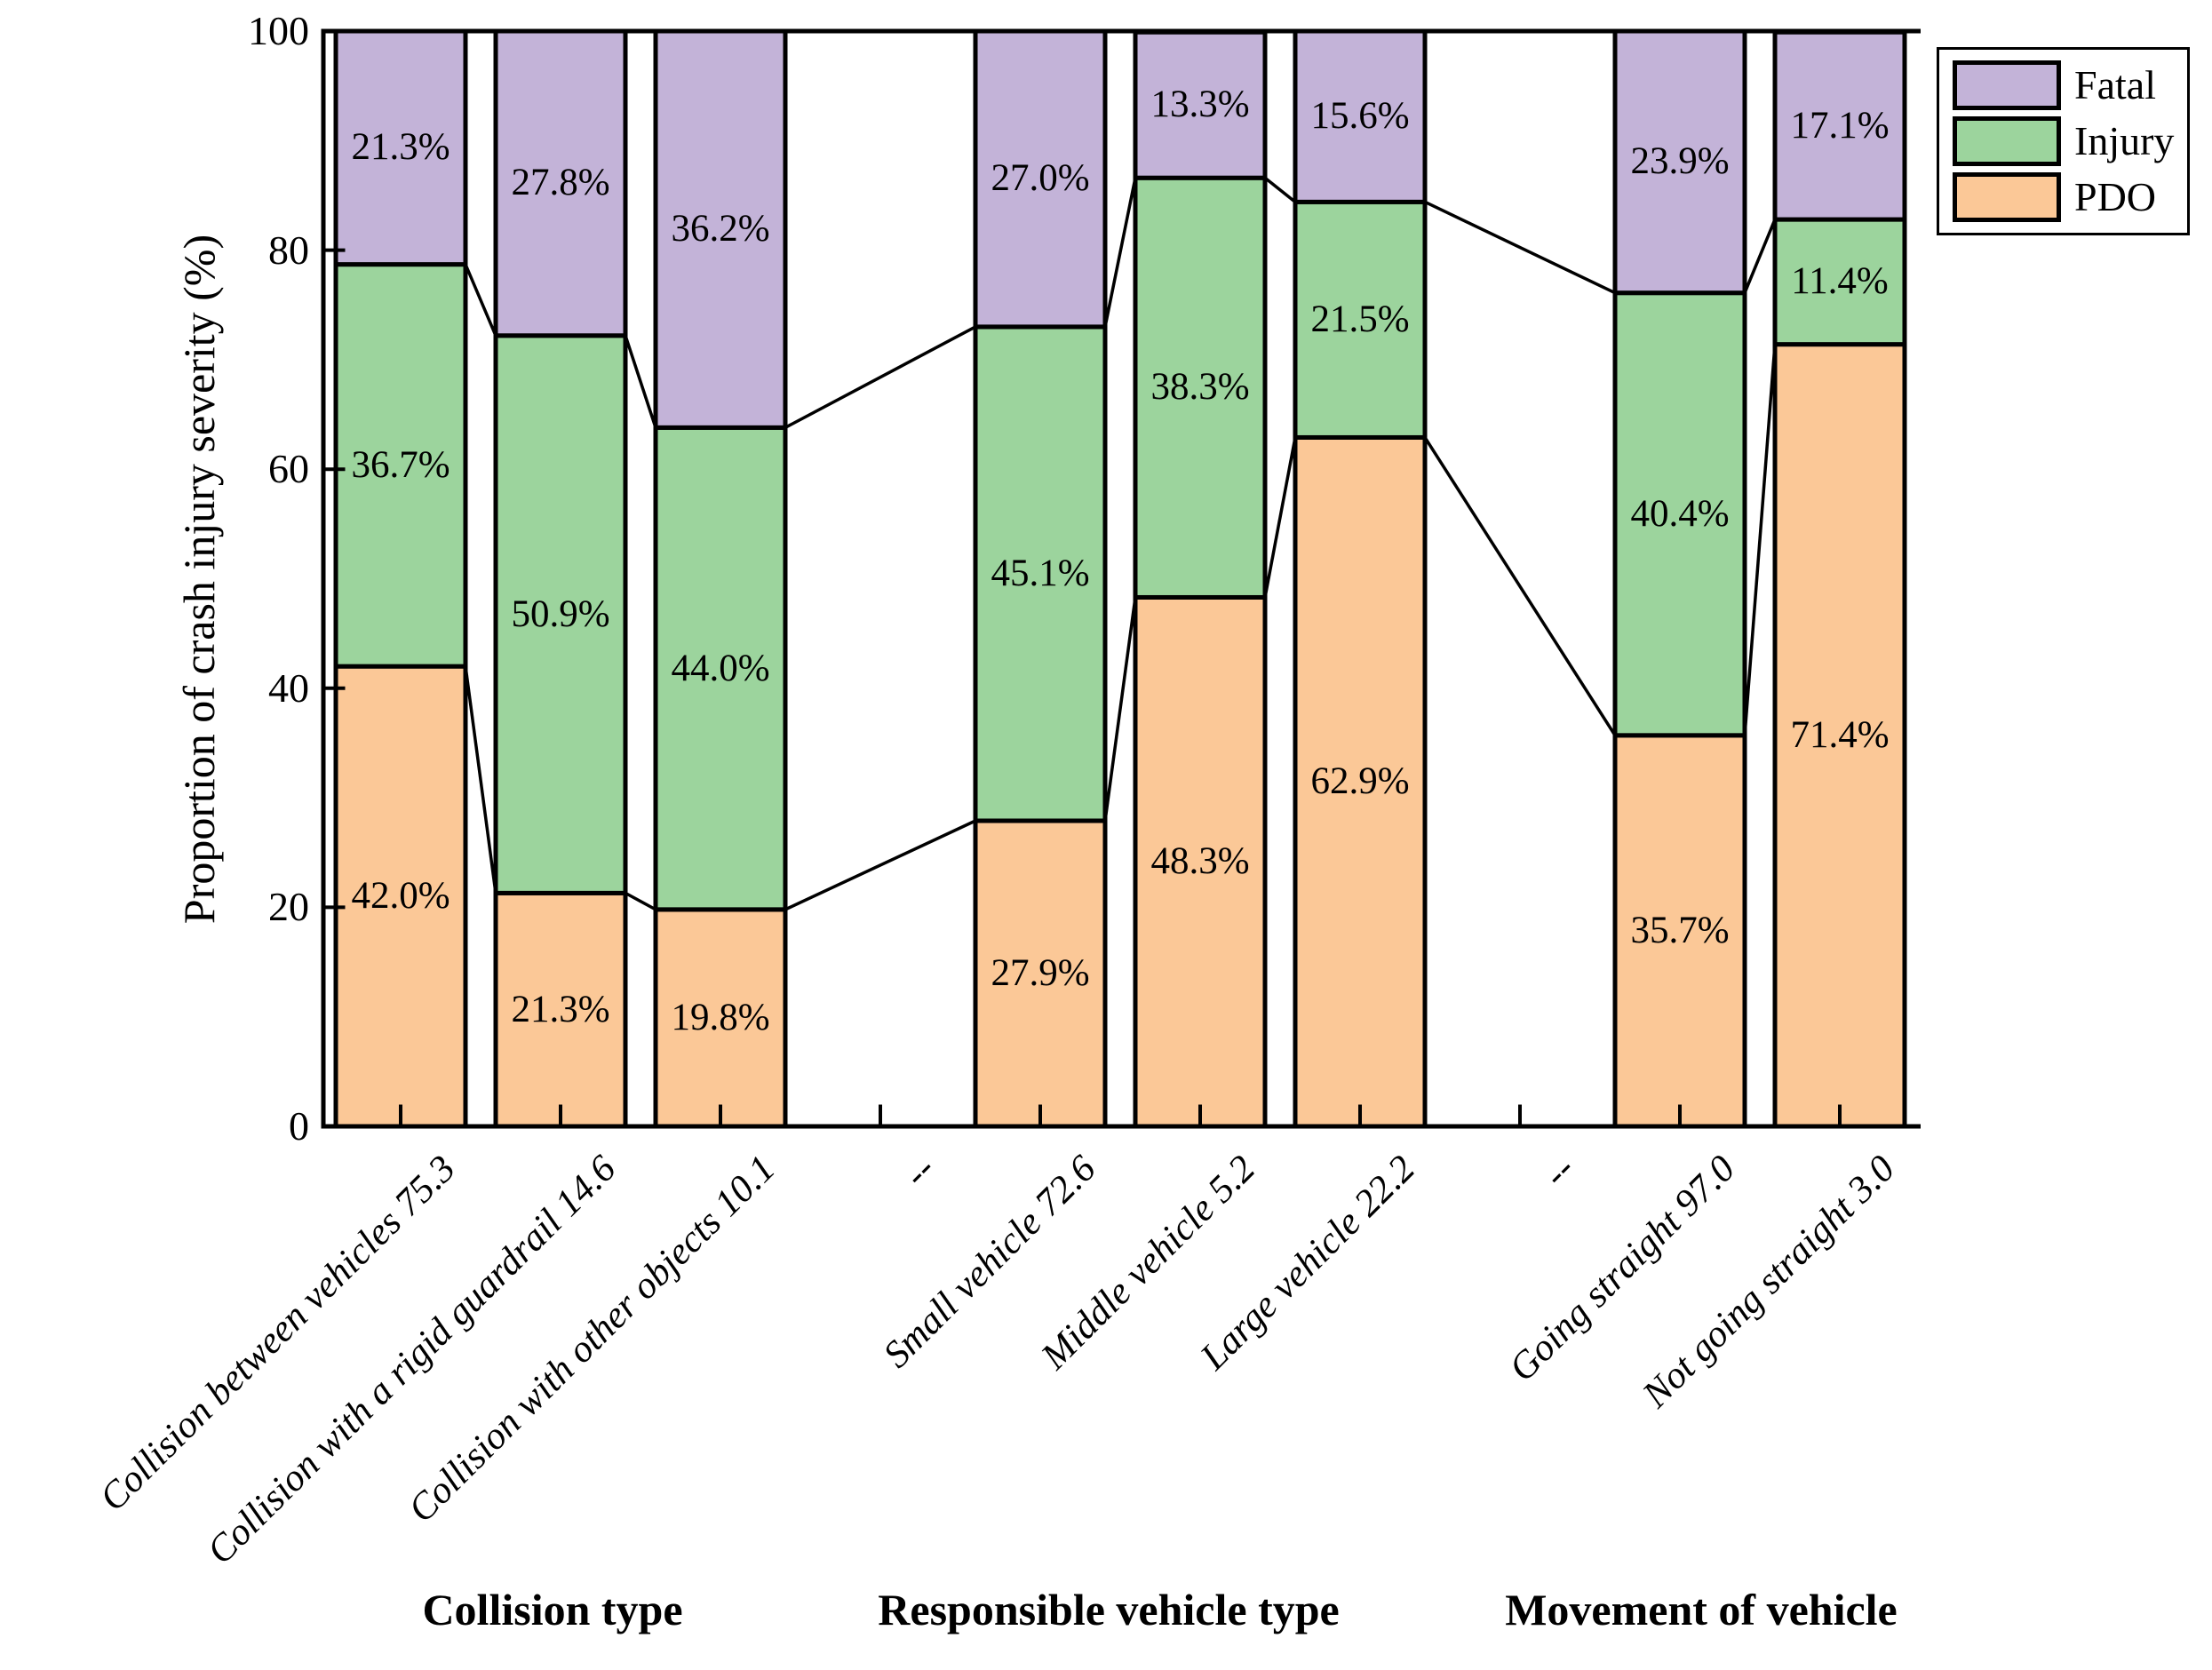  What do you see at coordinates (552, 1609) in the screenshot?
I see `category-group-label: Collision type` at bounding box center [552, 1609].